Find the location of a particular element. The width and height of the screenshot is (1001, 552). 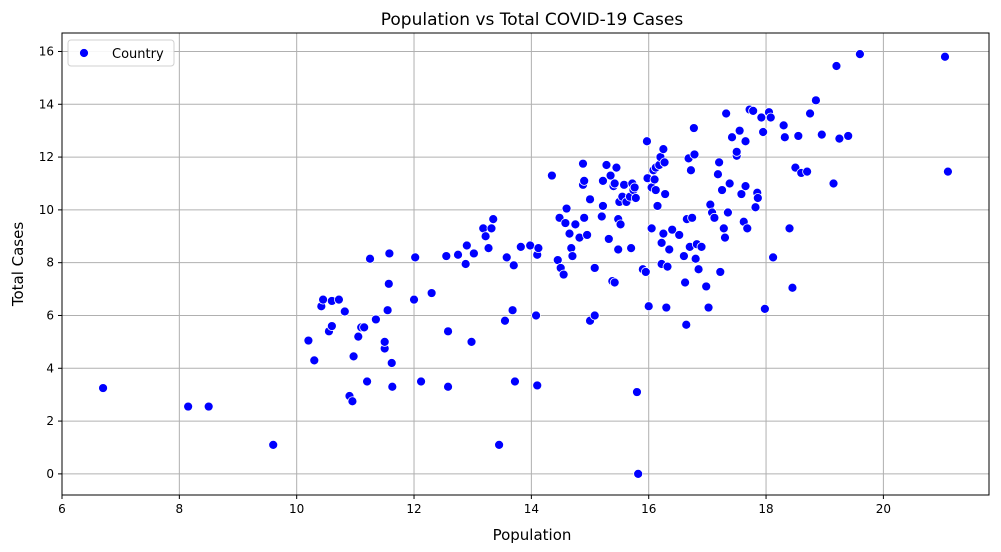

x-tick-label: 10 is located at coordinates (296, 509).